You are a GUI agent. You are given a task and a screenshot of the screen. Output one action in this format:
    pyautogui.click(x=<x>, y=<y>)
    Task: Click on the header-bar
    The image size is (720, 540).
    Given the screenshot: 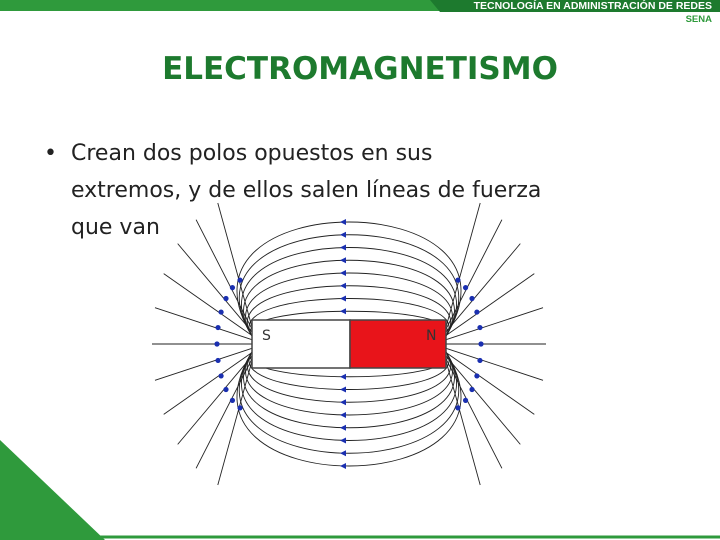 What is the action you would take?
    pyautogui.click(x=360, y=5)
    